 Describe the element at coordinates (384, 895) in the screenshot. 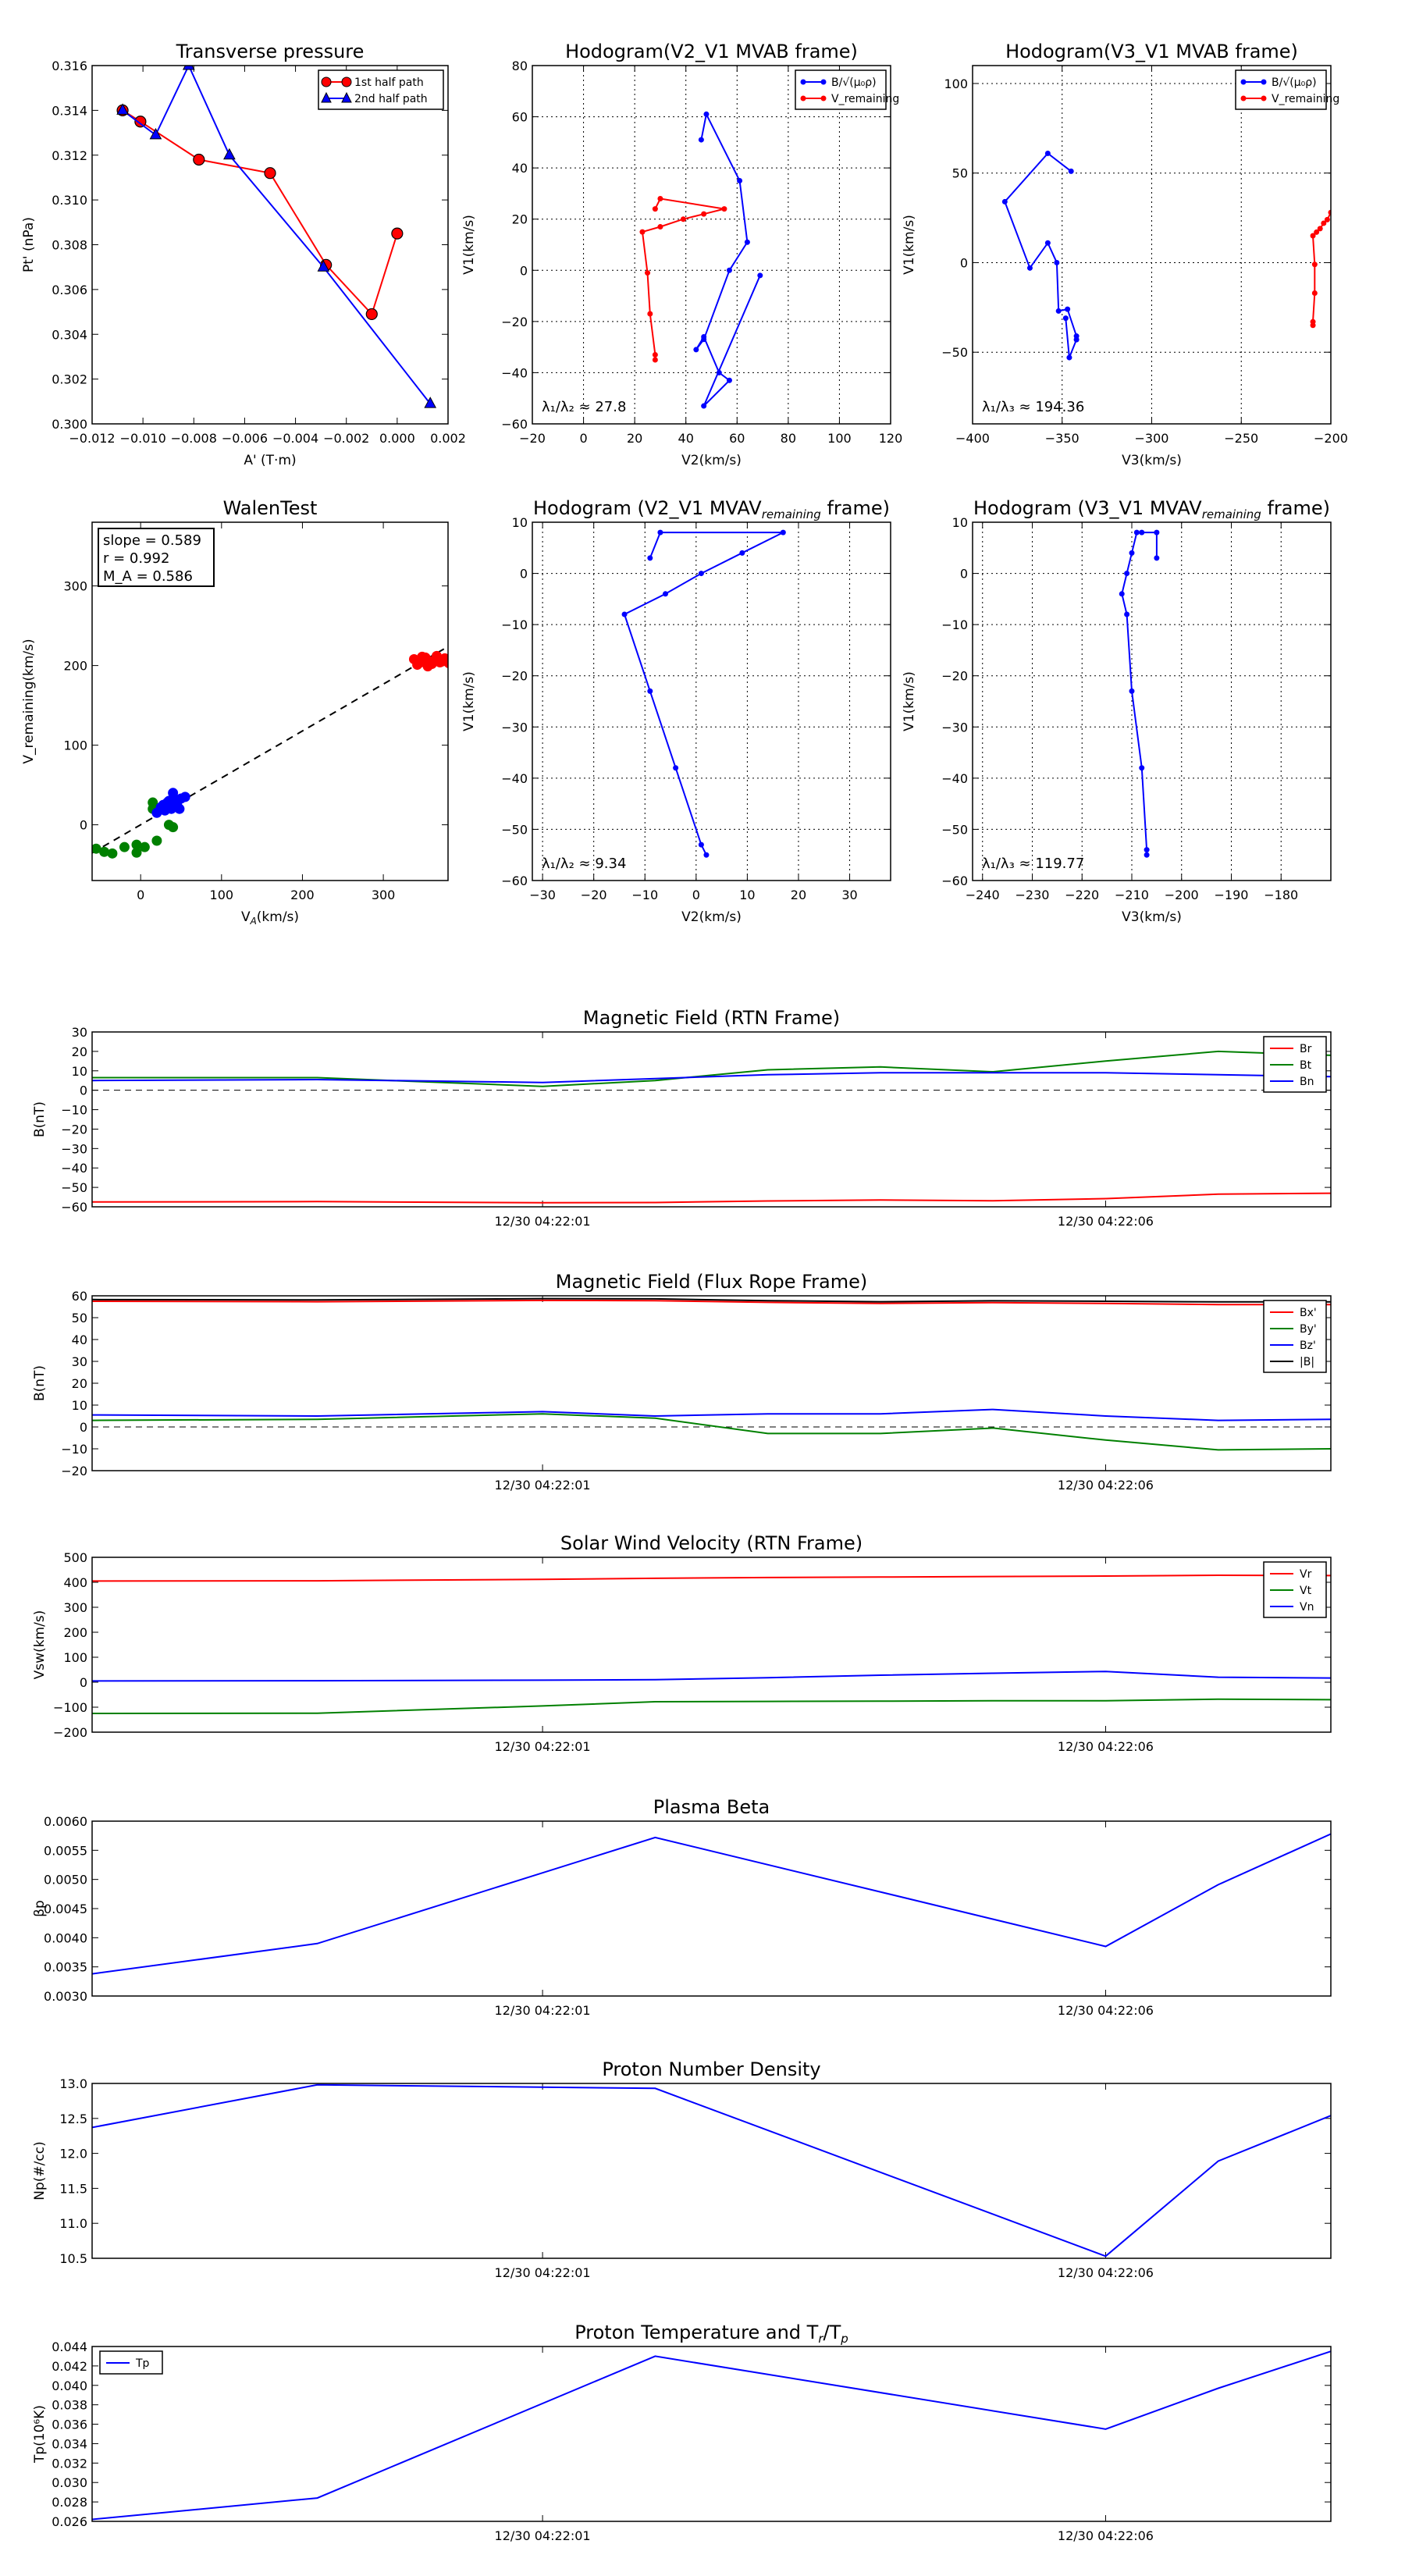

I see `x-tick-label: 300` at that location.